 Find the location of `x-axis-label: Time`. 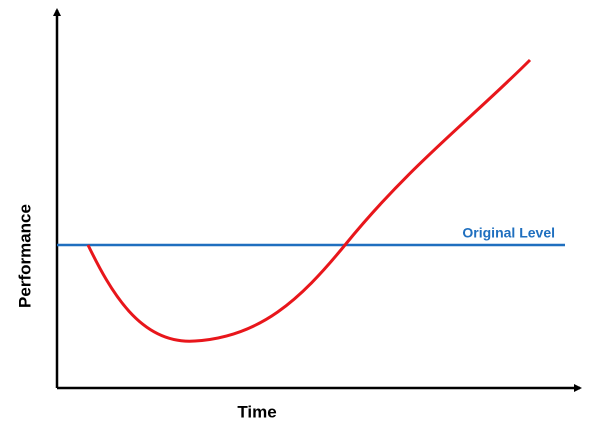

x-axis-label: Time is located at coordinates (256, 411).